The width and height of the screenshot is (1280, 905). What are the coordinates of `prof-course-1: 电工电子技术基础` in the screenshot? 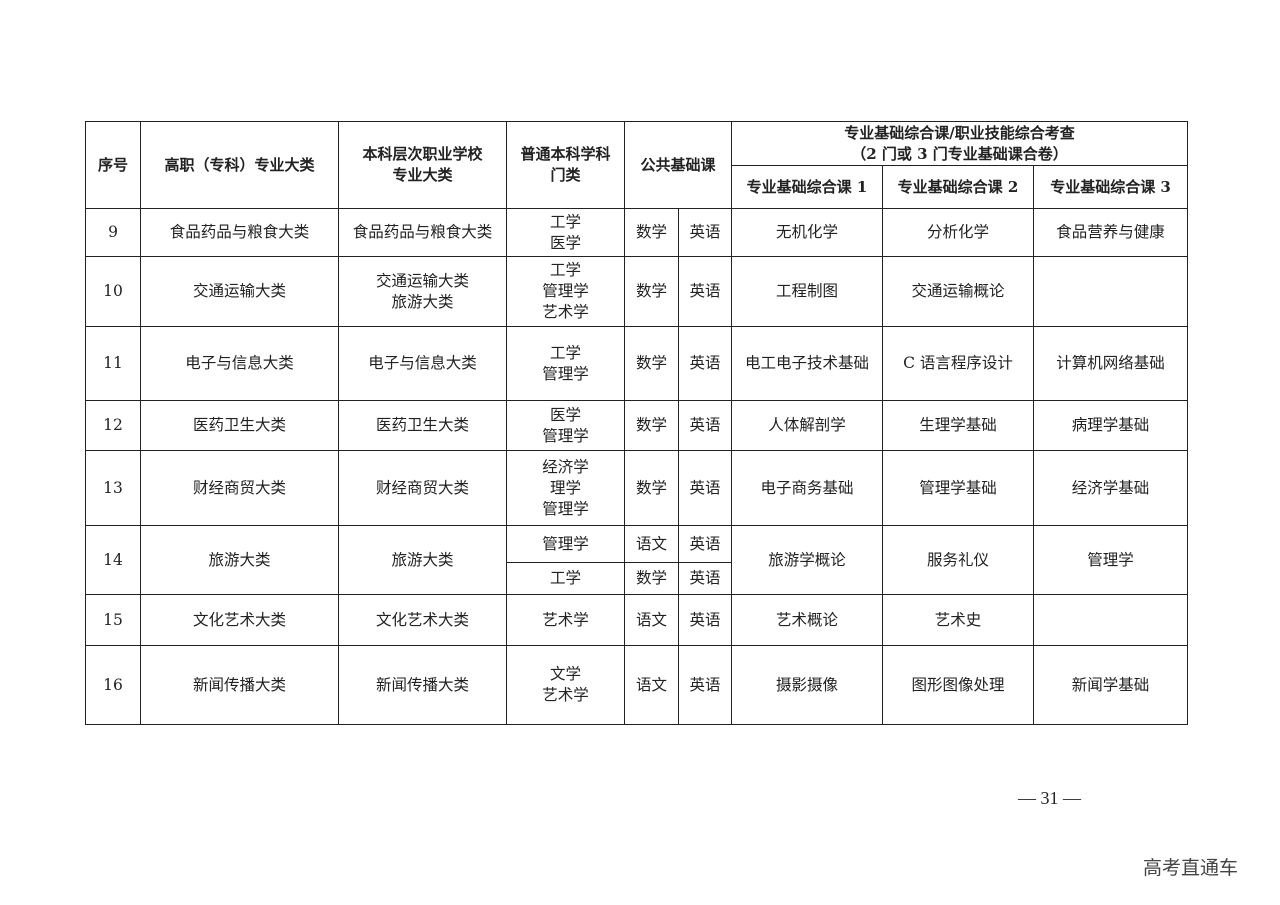 It's located at (807, 363).